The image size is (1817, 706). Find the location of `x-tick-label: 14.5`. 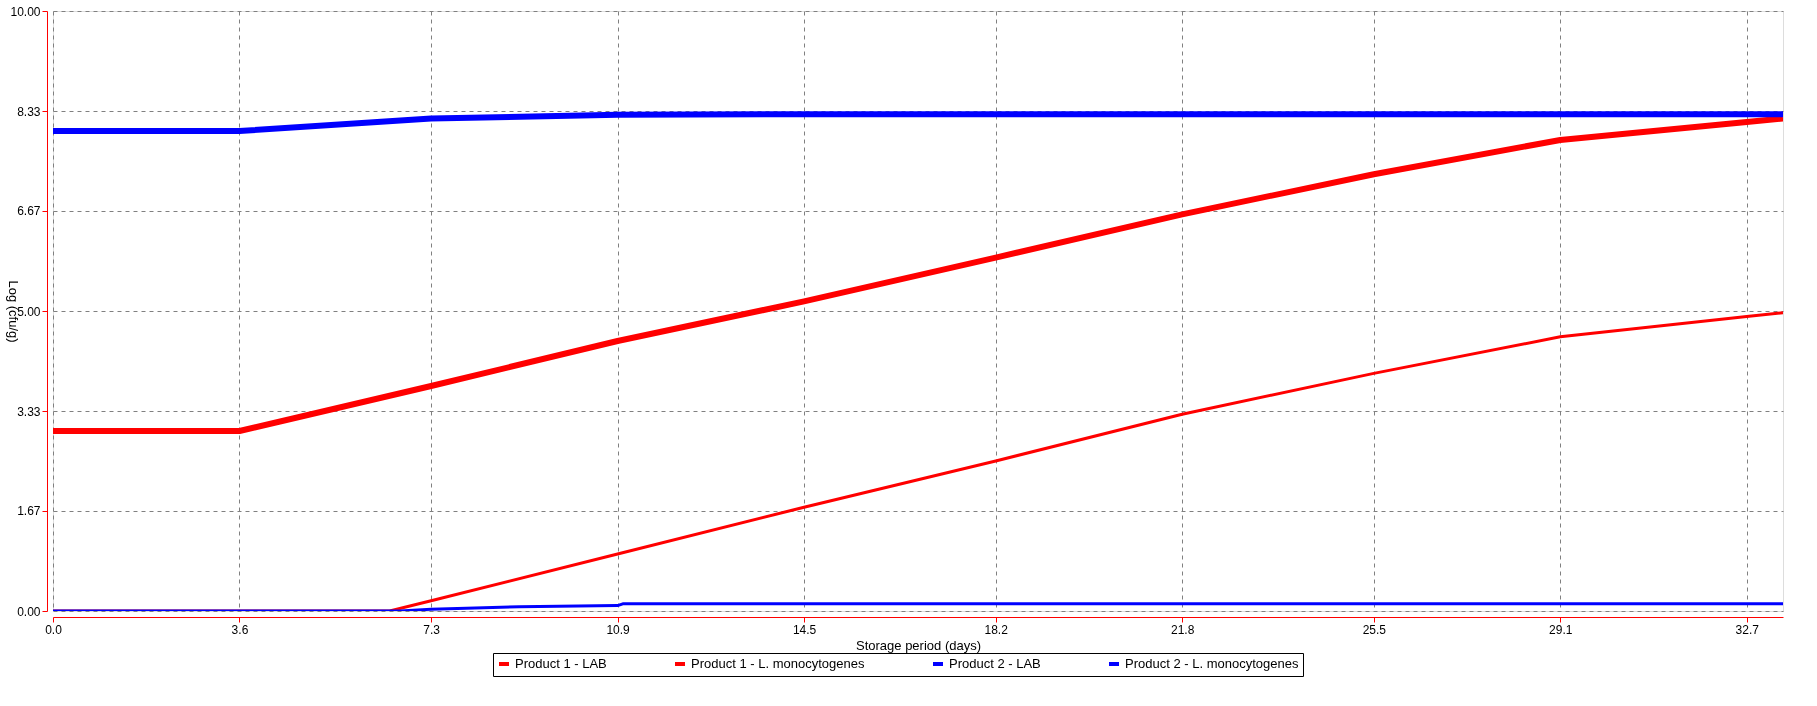

x-tick-label: 14.5 is located at coordinates (804, 629).